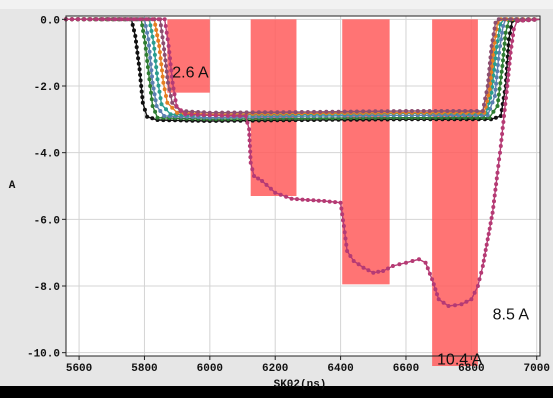  Describe the element at coordinates (273, 108) in the screenshot. I see `highlight-band` at that location.